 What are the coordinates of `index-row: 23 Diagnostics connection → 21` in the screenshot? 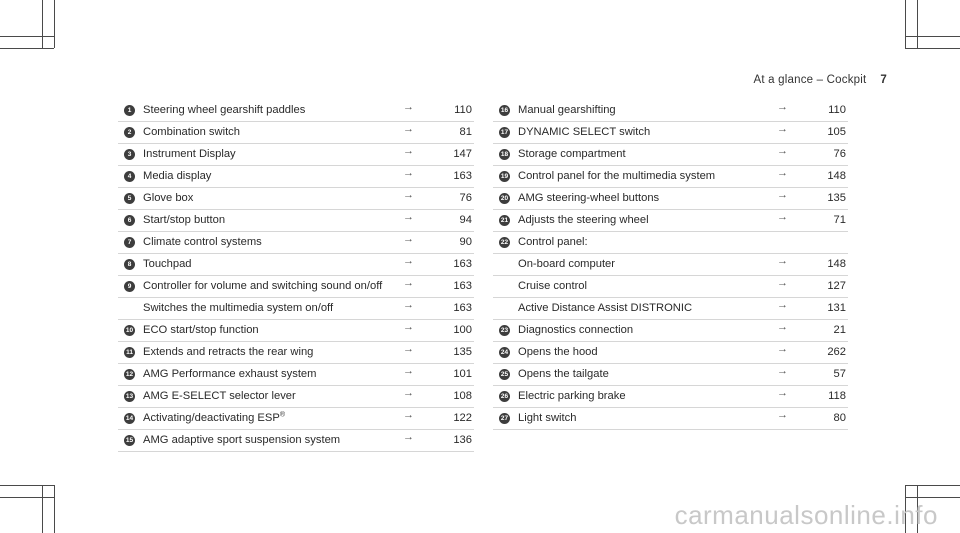 It's located at (670, 331).